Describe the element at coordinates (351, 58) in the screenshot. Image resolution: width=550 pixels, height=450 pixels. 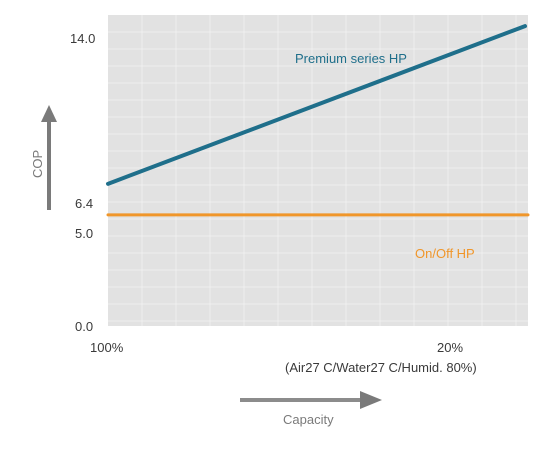
I see `series-label-premium: Premium series HP` at that location.